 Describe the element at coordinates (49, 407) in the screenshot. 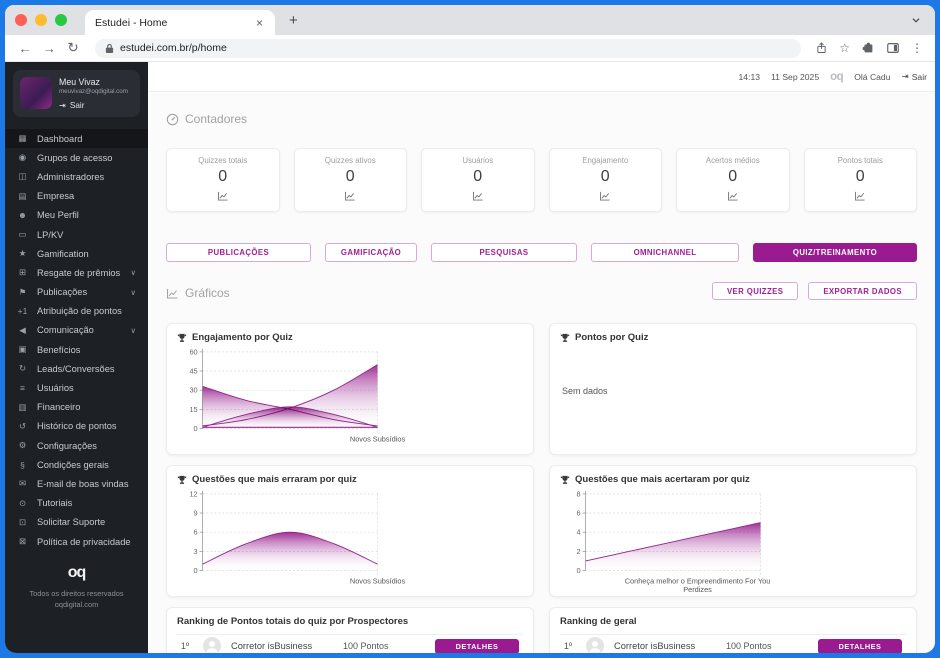

I see `sidebar-item-financeiro: ▥ Financeiro` at that location.